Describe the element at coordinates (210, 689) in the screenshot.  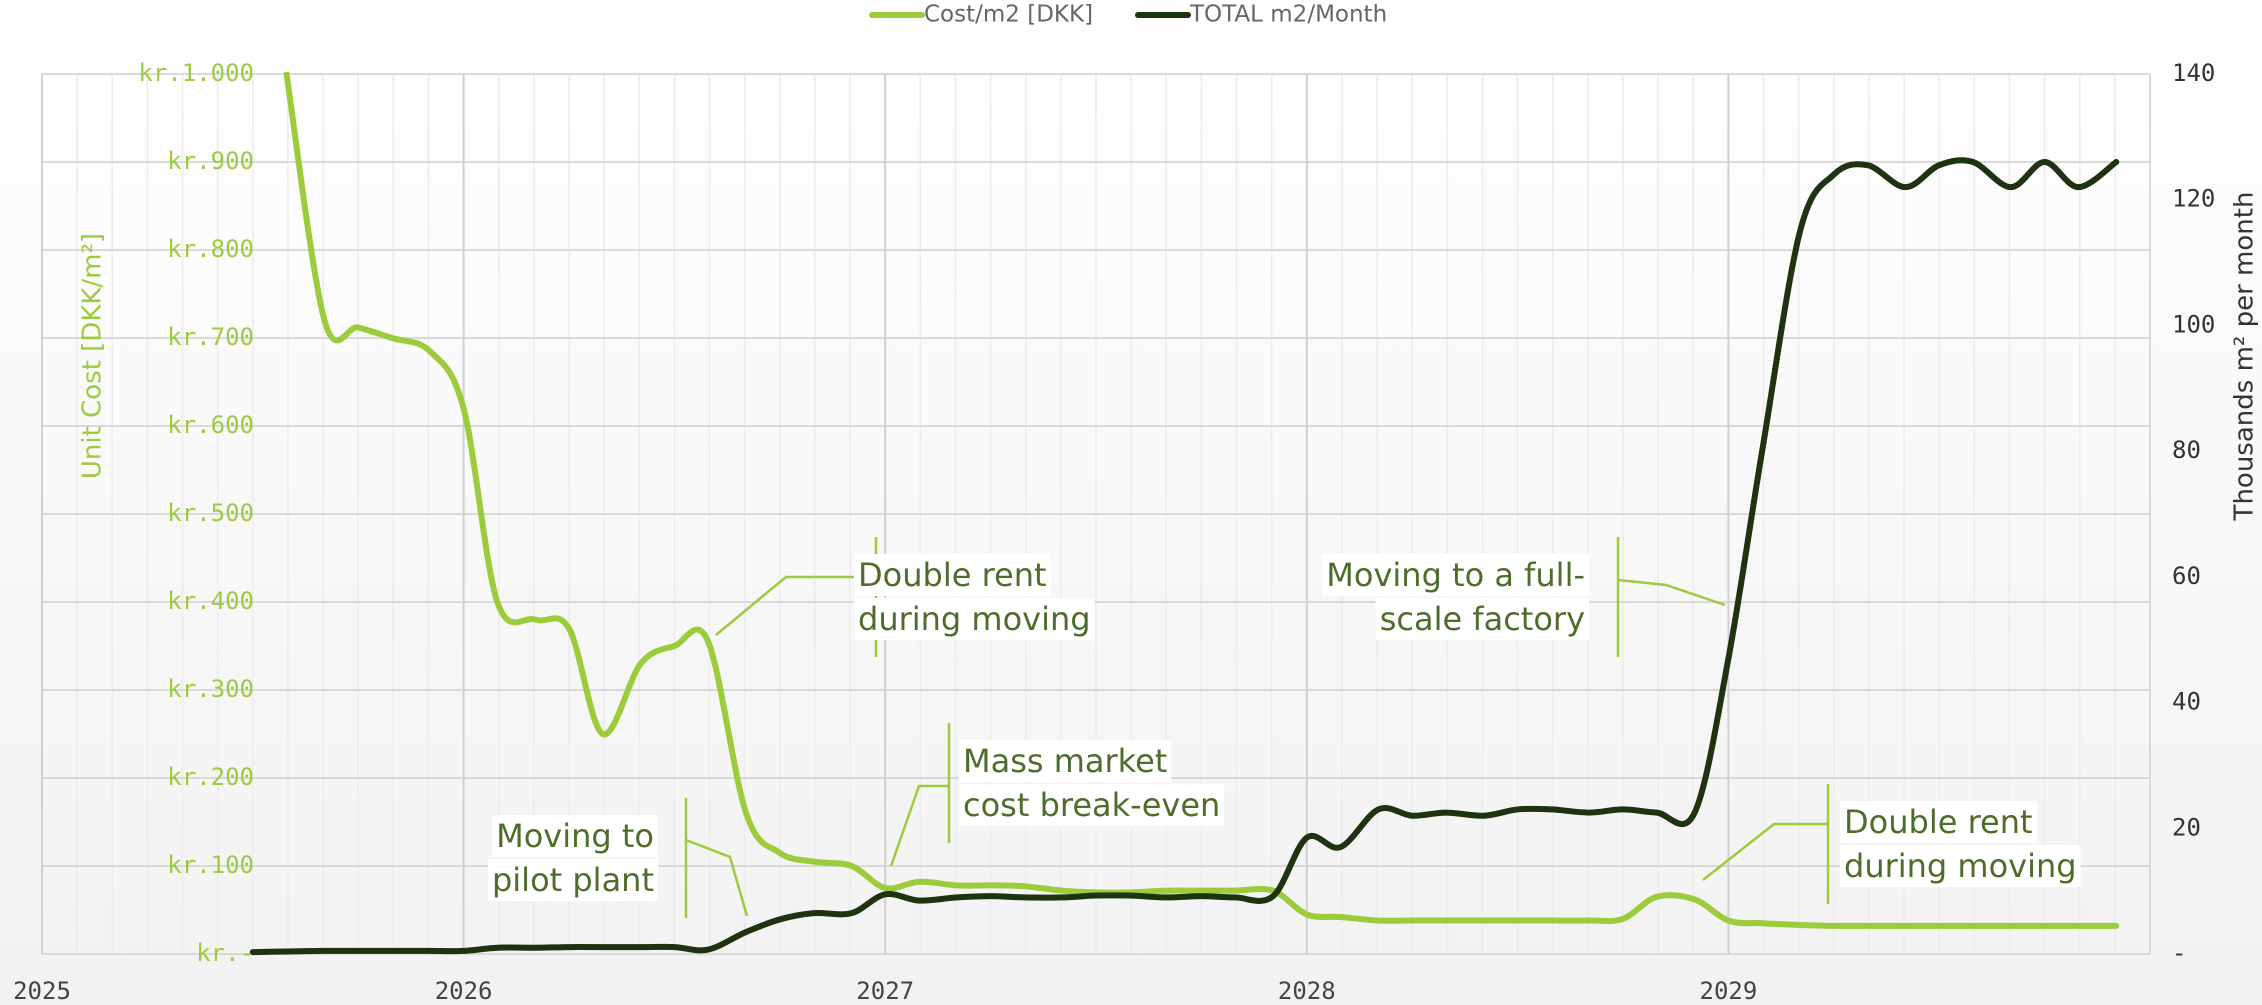
I see `y-tick-label: kr.300` at that location.